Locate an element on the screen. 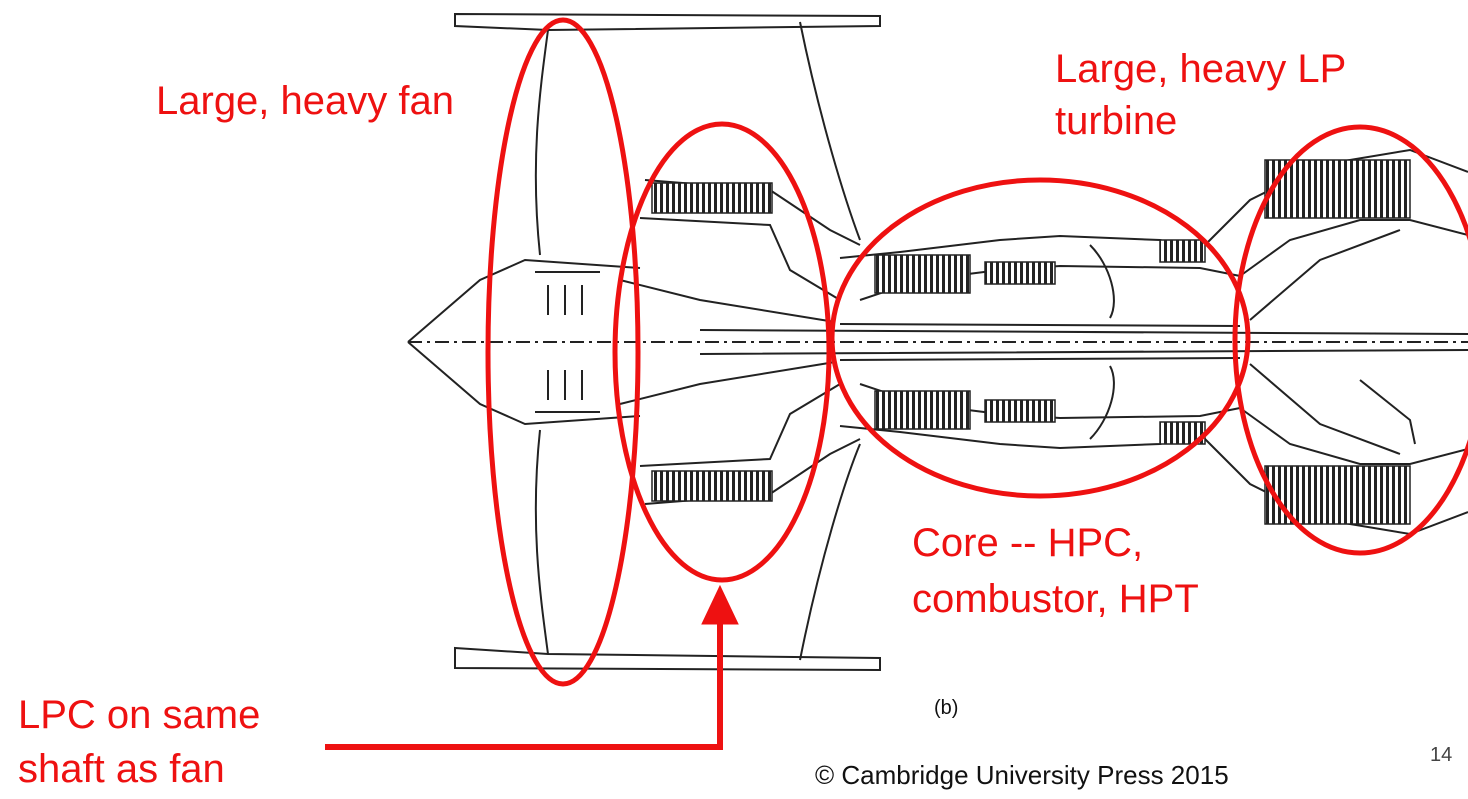 This screenshot has width=1468, height=799. lpt-ellipse is located at coordinates (1350, 340).